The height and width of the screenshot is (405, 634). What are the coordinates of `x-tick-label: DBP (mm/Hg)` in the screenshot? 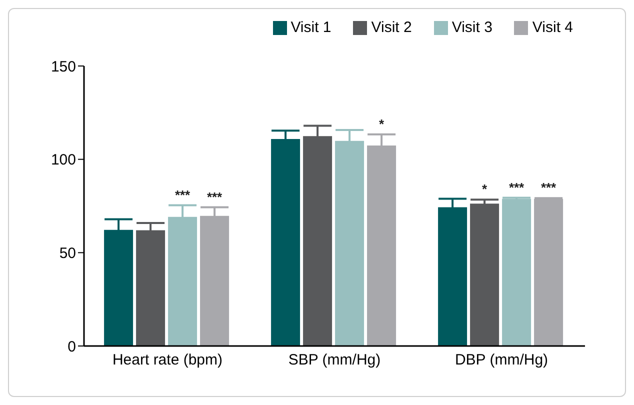 It's located at (501, 360).